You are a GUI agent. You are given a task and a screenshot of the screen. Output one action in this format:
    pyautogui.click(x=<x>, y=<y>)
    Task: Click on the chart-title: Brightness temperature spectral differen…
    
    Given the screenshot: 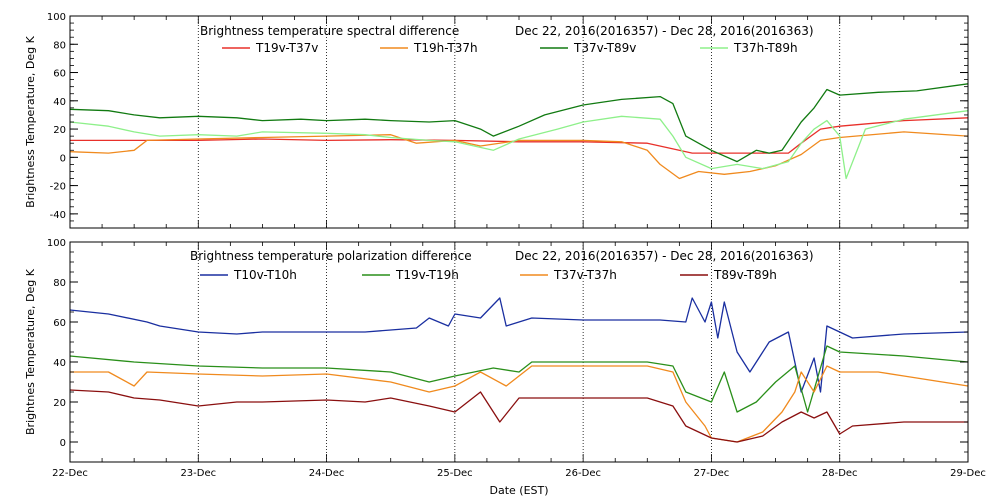 What is the action you would take?
    pyautogui.click(x=329, y=31)
    